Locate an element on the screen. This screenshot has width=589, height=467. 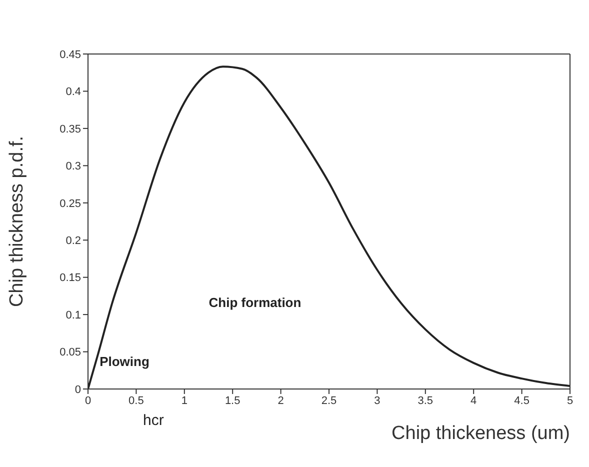
x-tick-label: 3 is located at coordinates (377, 400).